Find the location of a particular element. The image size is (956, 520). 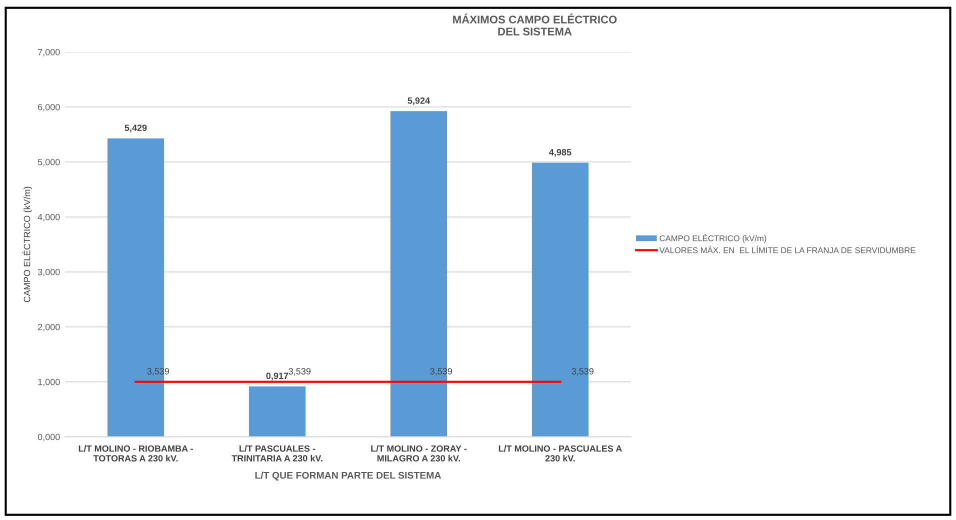

chart-title: MÁXIMOS CAMPO ELÉCTRICO DEL SISTEMA is located at coordinates (535, 25).